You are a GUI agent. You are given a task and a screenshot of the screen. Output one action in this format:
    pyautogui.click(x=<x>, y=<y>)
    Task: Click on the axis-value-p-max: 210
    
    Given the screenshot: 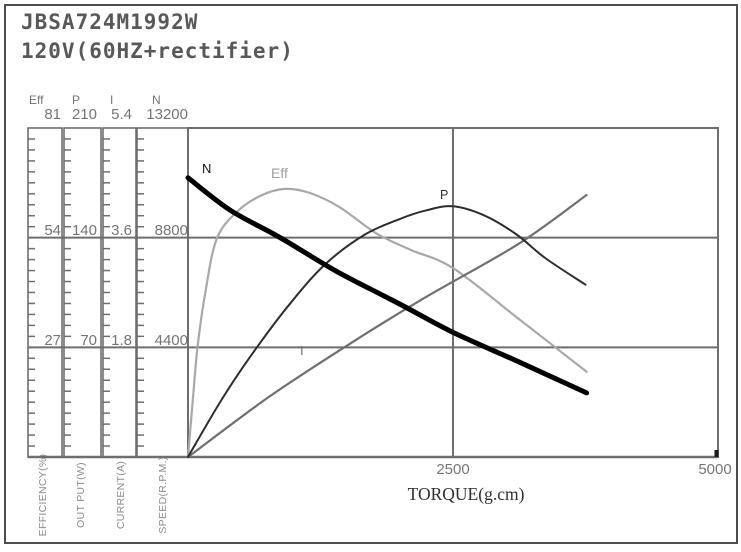 What is the action you would take?
    pyautogui.click(x=84, y=114)
    